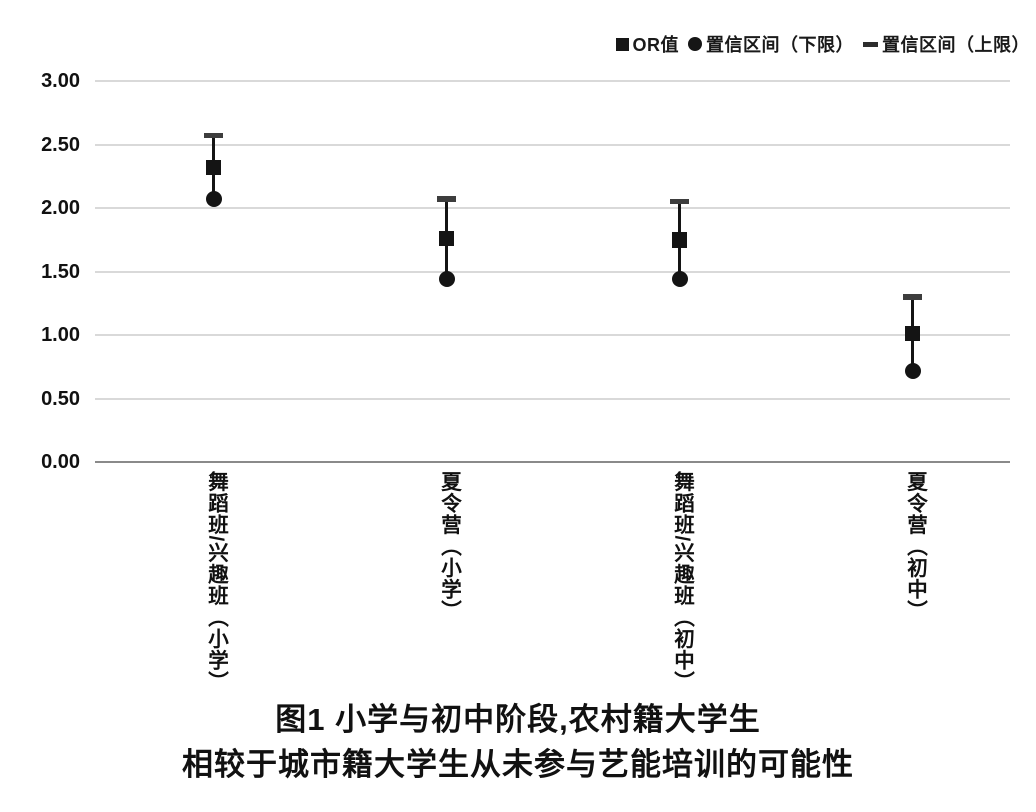 Image resolution: width=1036 pixels, height=812 pixels. What do you see at coordinates (60, 462) in the screenshot?
I see `y-tick-label: 0.00` at bounding box center [60, 462].